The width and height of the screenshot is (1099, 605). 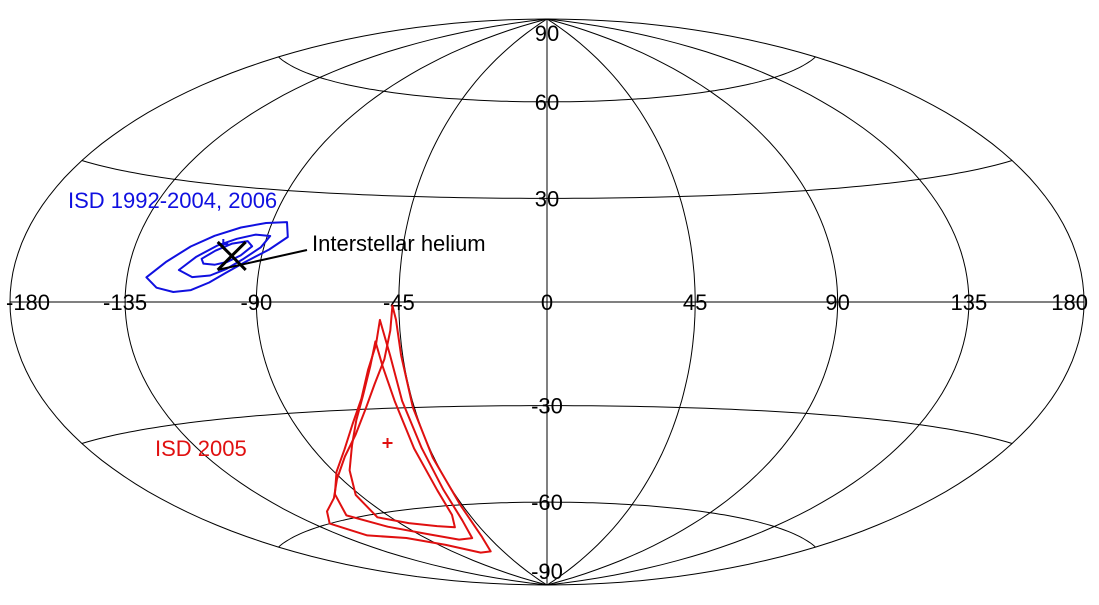 What do you see at coordinates (28, 302) in the screenshot?
I see `x-tick-label: -180` at bounding box center [28, 302].